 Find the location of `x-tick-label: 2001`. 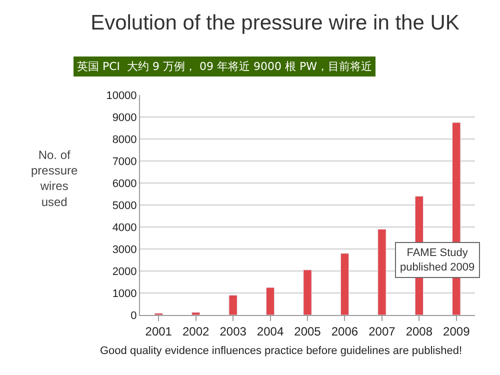

x-tick-label: 2001 is located at coordinates (158, 331).